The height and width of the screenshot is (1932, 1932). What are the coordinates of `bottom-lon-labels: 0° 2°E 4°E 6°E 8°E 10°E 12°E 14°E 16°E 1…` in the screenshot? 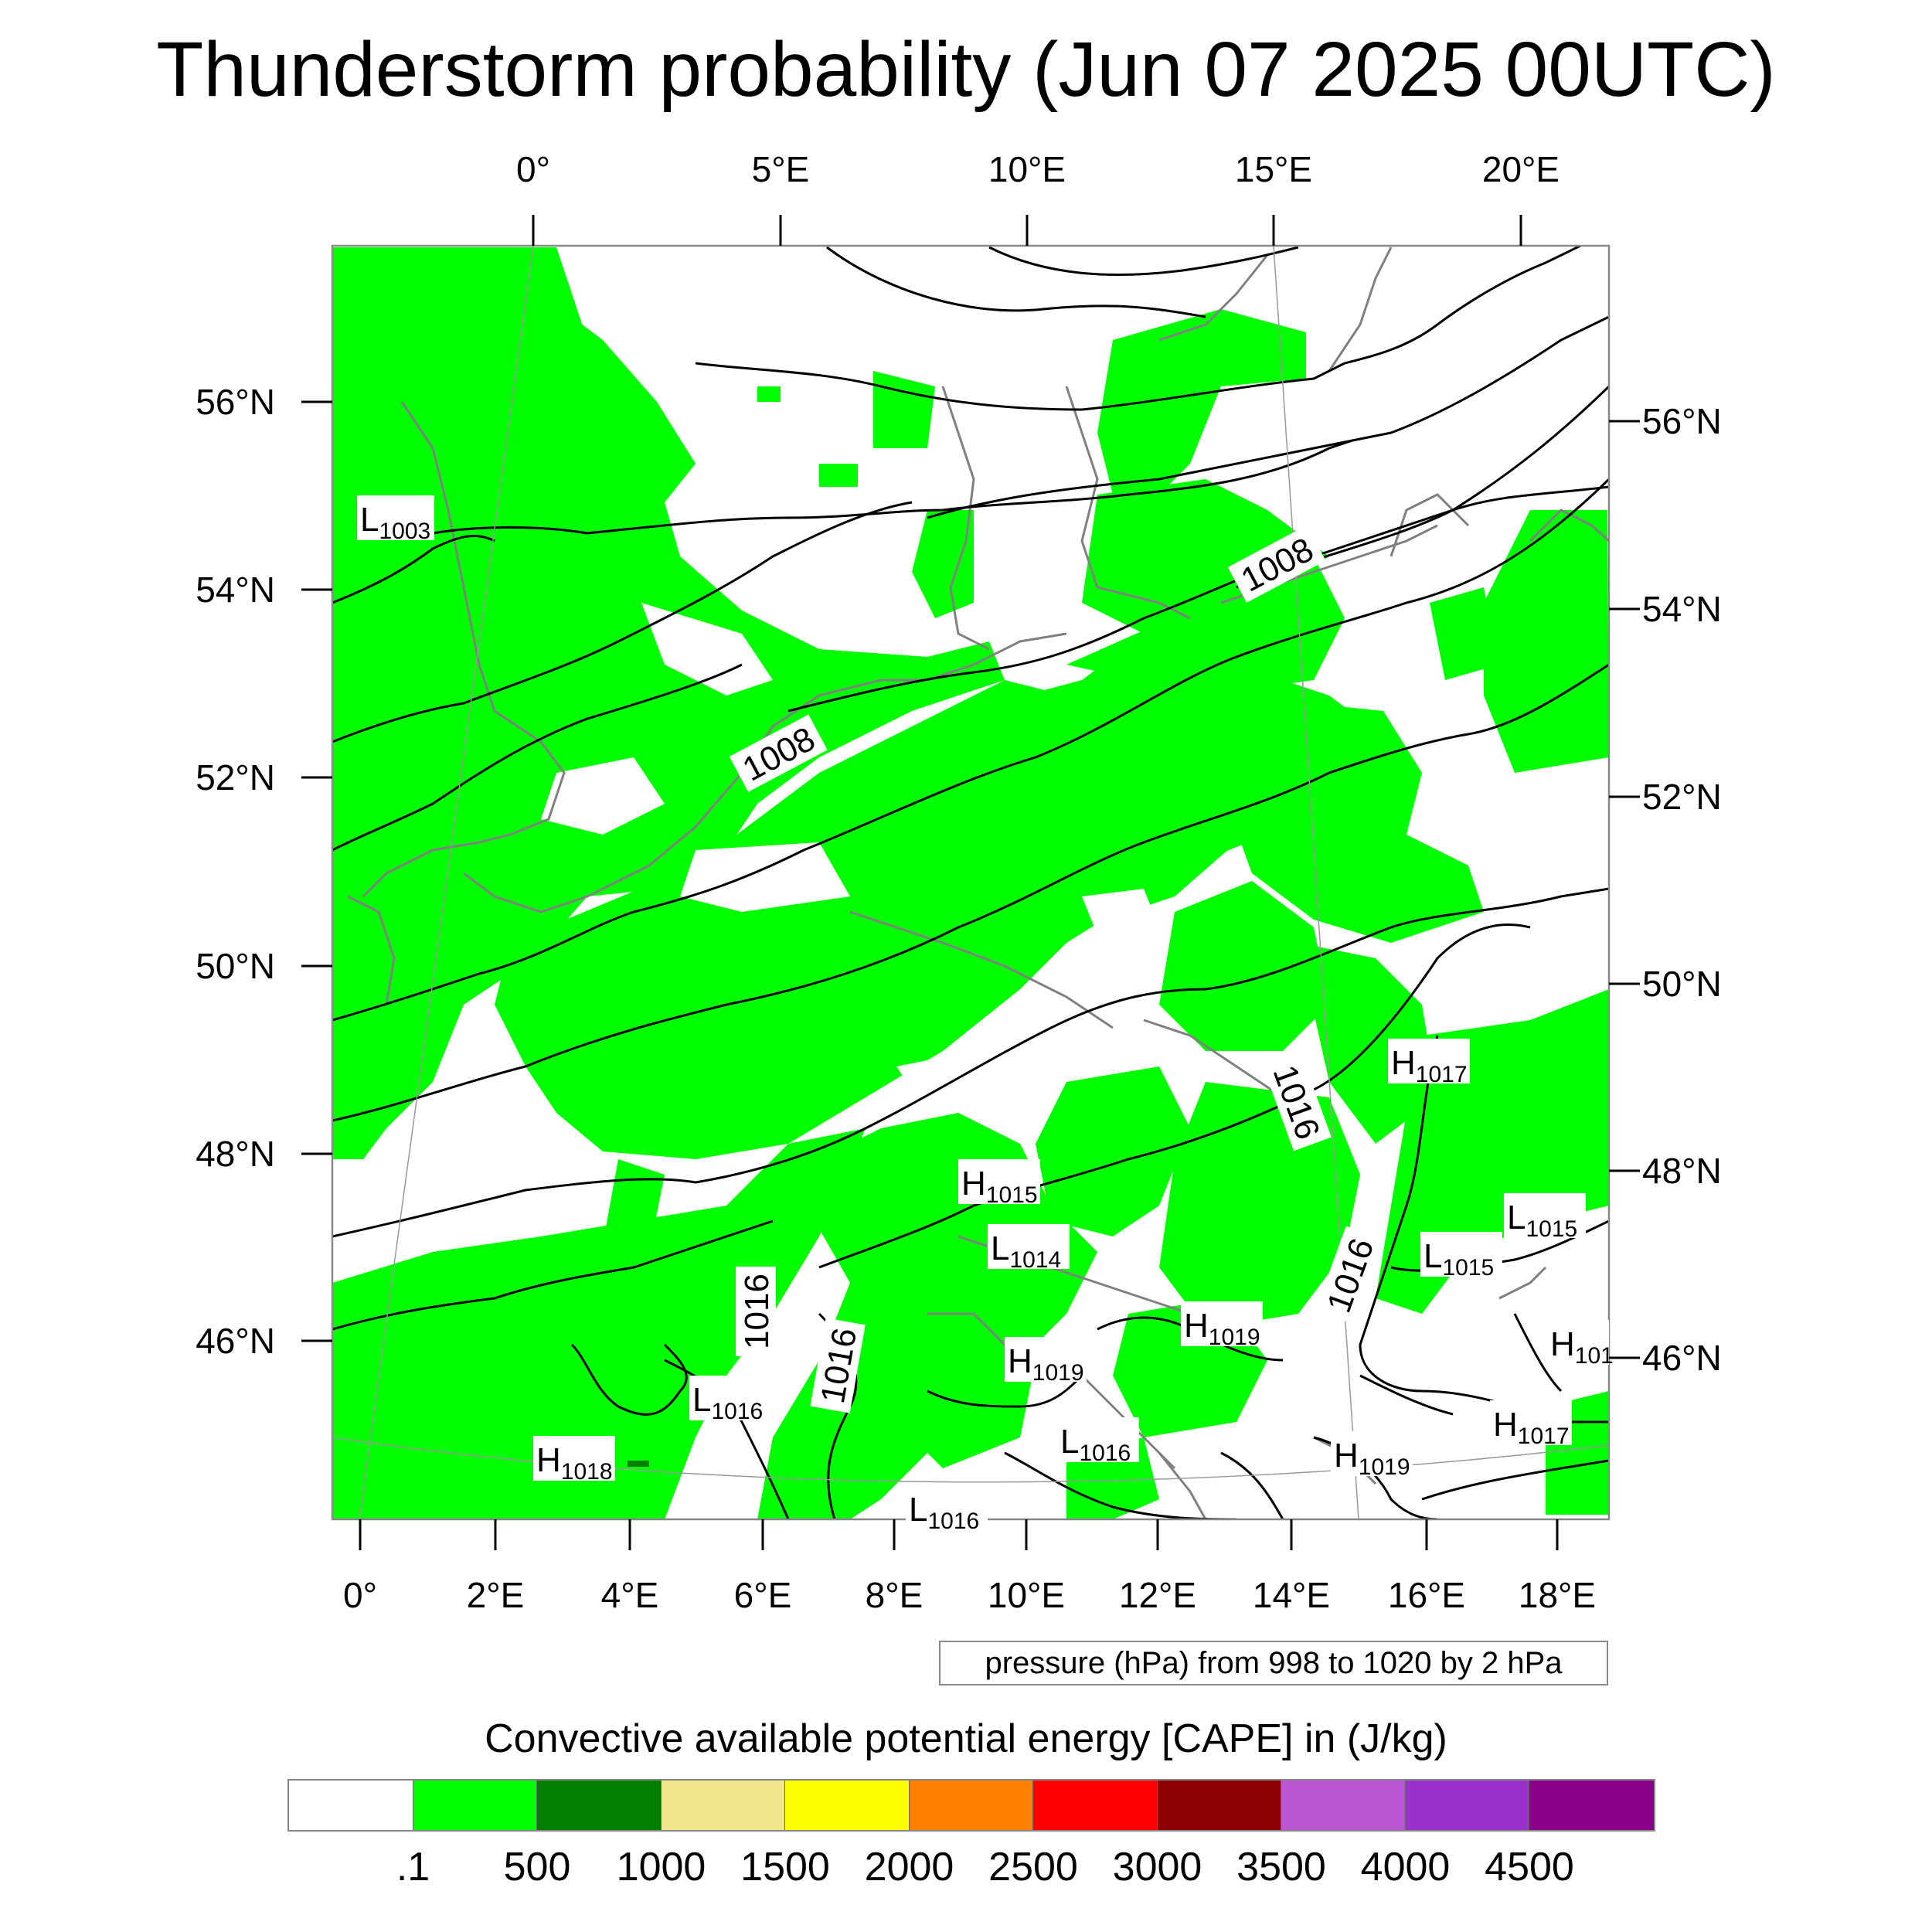 It's located at (970, 1595).